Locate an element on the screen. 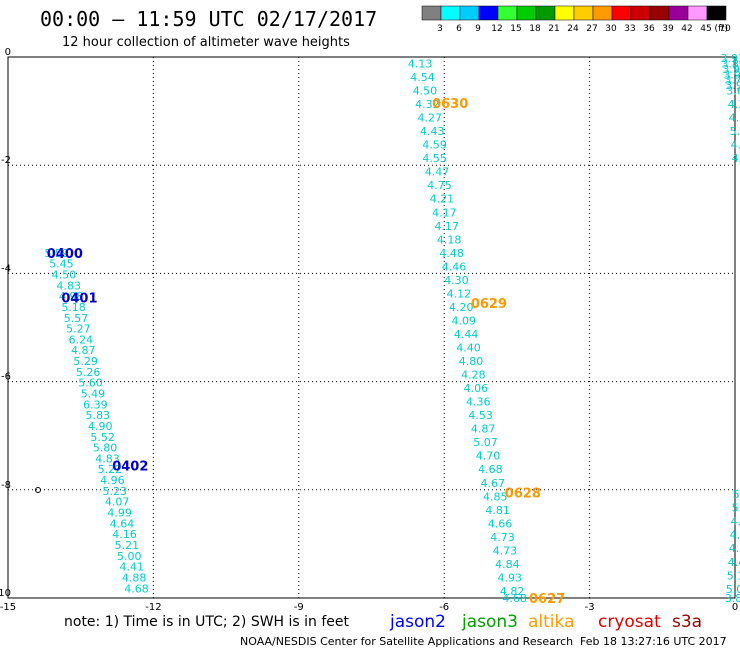  wave-height-label: 4.27 is located at coordinates (430, 118).